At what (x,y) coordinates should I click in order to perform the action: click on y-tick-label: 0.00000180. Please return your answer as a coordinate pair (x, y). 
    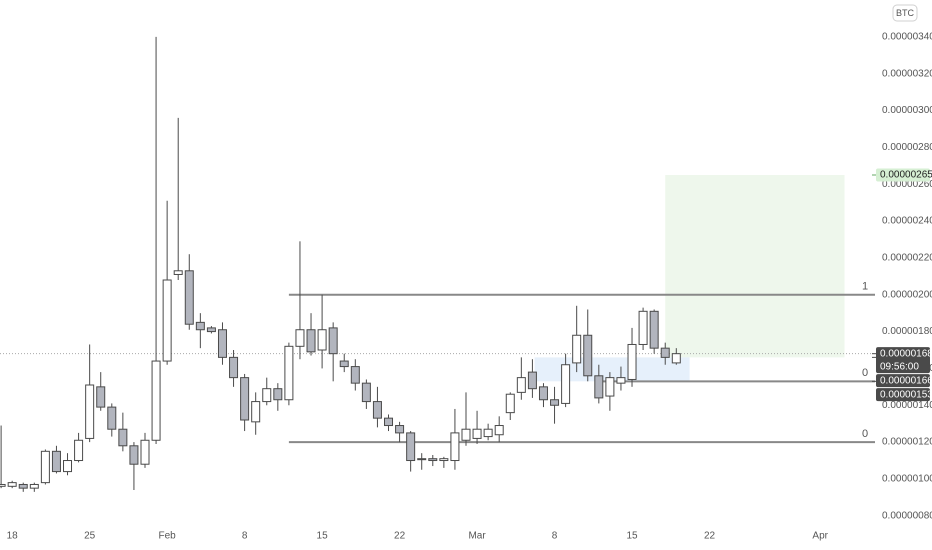
    Looking at the image, I should click on (907, 331).